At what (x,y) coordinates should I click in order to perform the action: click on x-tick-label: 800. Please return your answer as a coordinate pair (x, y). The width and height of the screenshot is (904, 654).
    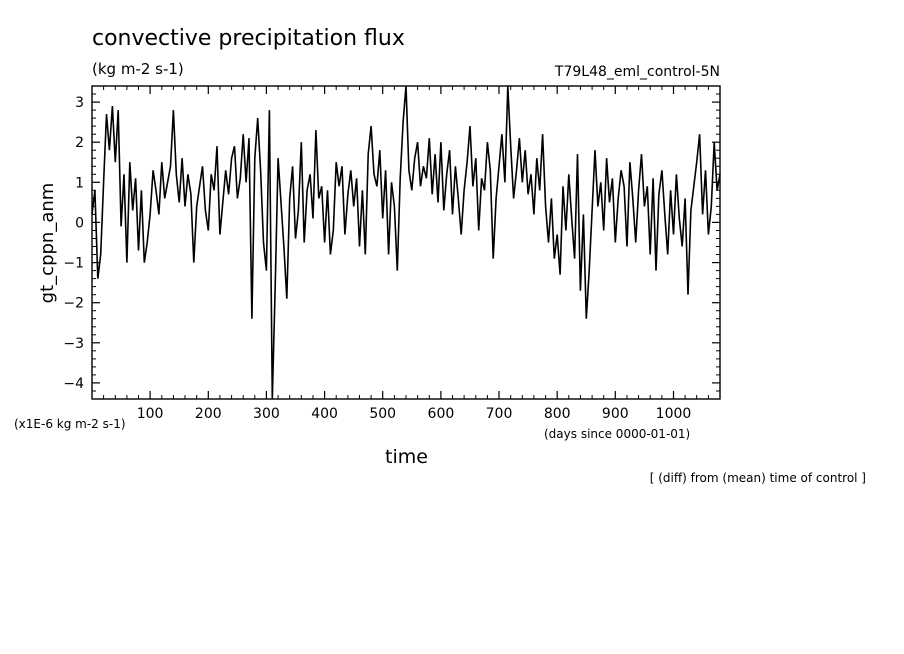
    Looking at the image, I should click on (557, 414).